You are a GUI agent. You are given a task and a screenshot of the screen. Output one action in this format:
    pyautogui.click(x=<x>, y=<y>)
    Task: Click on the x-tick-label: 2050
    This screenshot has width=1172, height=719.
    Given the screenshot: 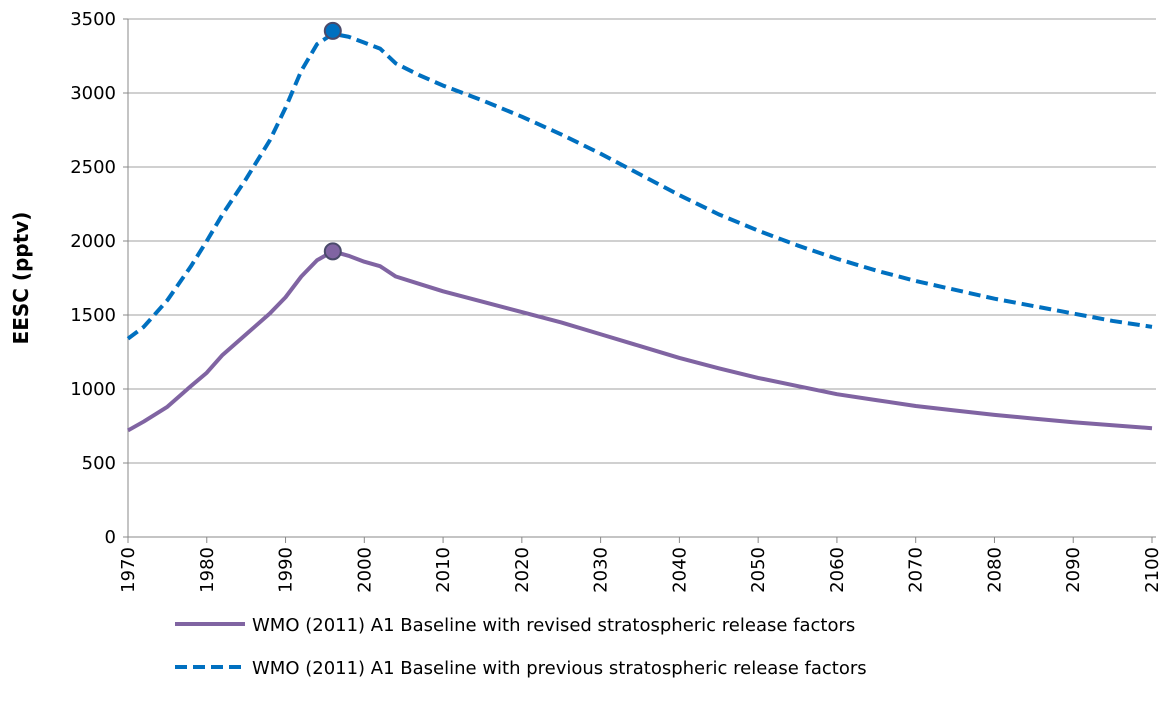 What is the action you would take?
    pyautogui.click(x=758, y=570)
    